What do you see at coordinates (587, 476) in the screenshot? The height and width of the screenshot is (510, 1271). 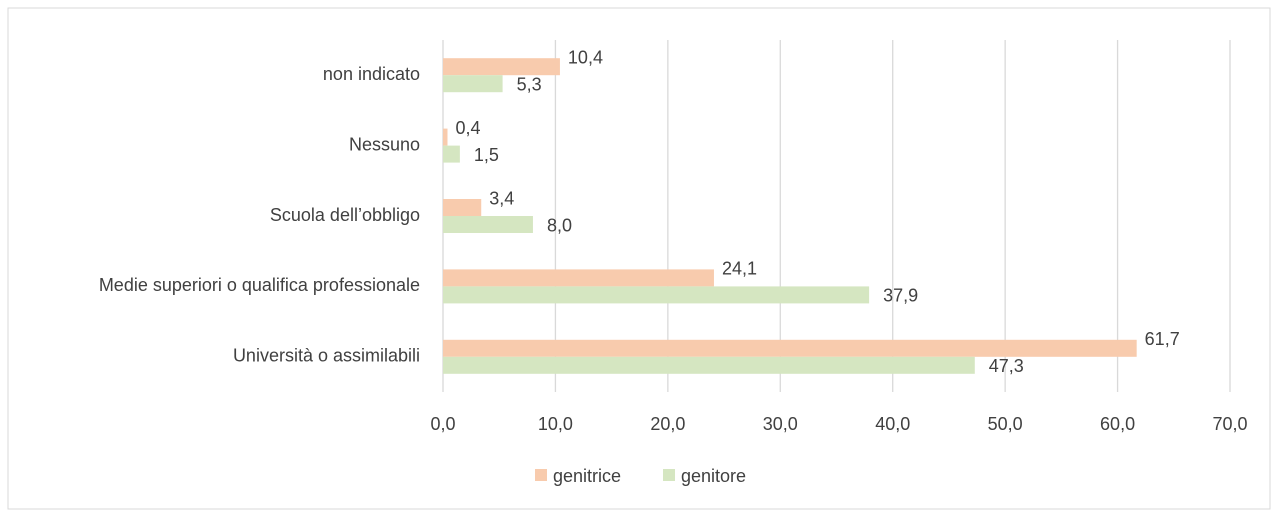 I see `legend-label: genitrice` at bounding box center [587, 476].